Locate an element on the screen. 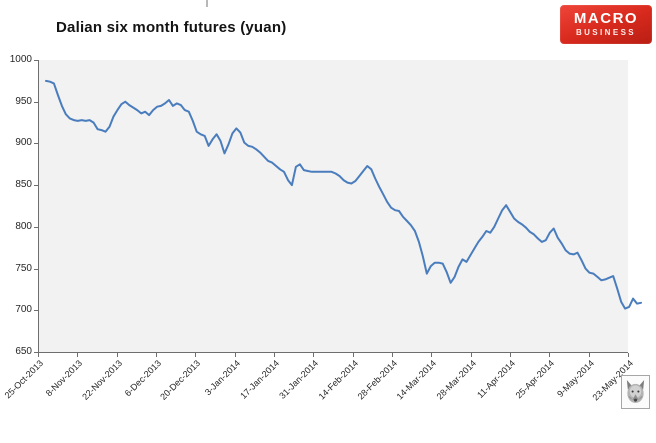 This screenshot has width=656, height=443. macrobusiness-logo: MACRO BUSINESS is located at coordinates (606, 24).